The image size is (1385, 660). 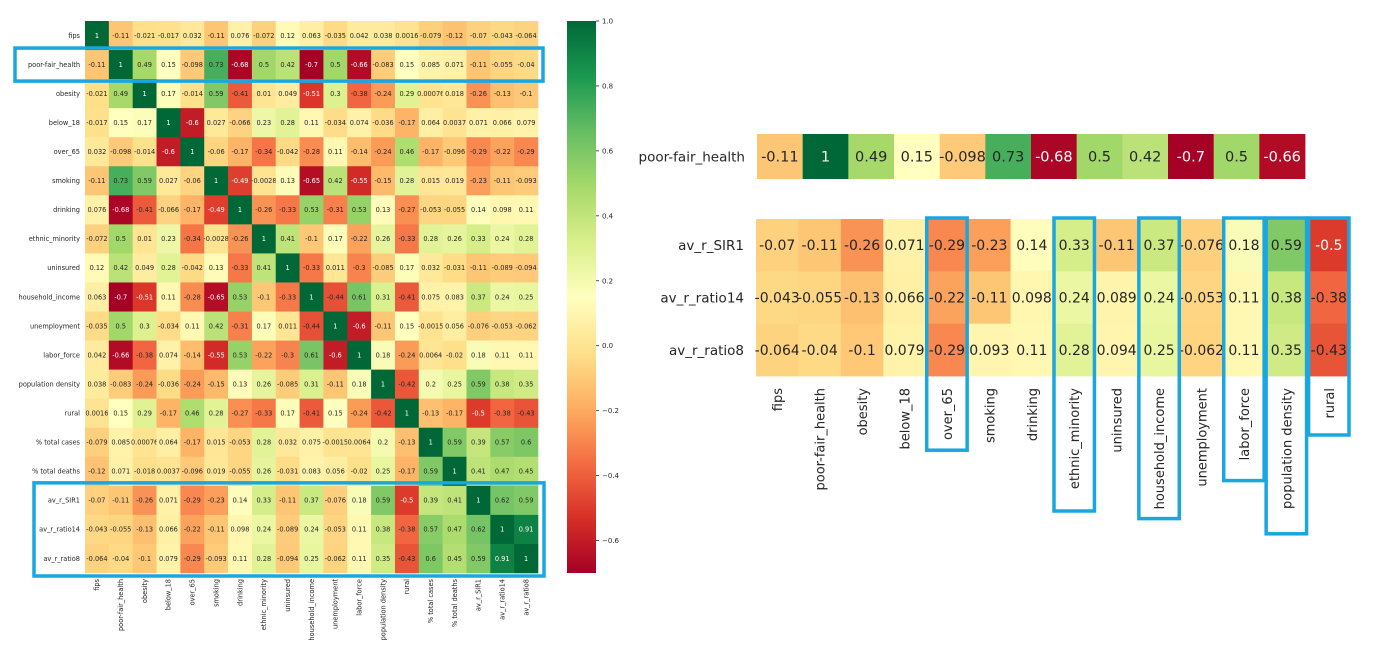 I want to click on cell-value-label: 0.35, so click(x=526, y=384).